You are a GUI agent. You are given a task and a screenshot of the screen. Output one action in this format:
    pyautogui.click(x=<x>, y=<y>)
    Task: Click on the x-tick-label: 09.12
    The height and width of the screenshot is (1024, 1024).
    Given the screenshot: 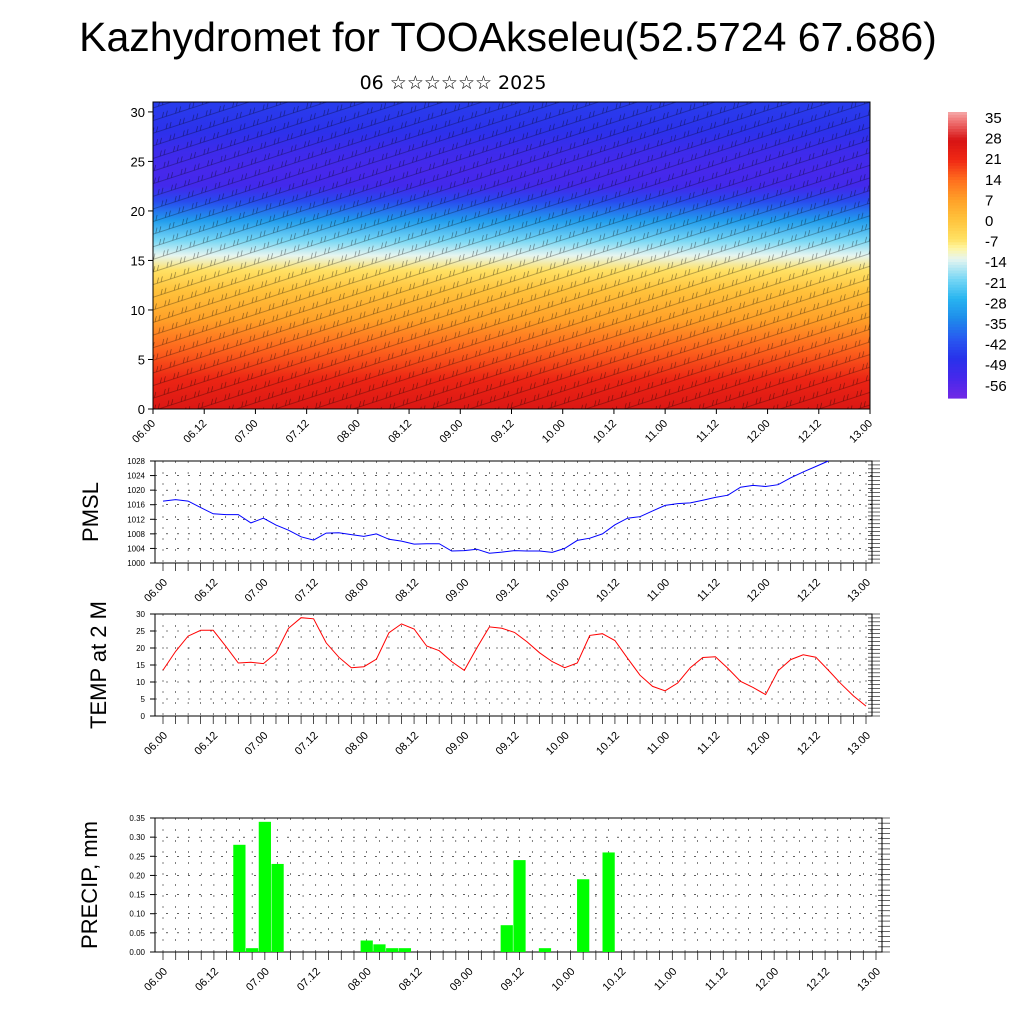 What is the action you would take?
    pyautogui.click(x=513, y=980)
    